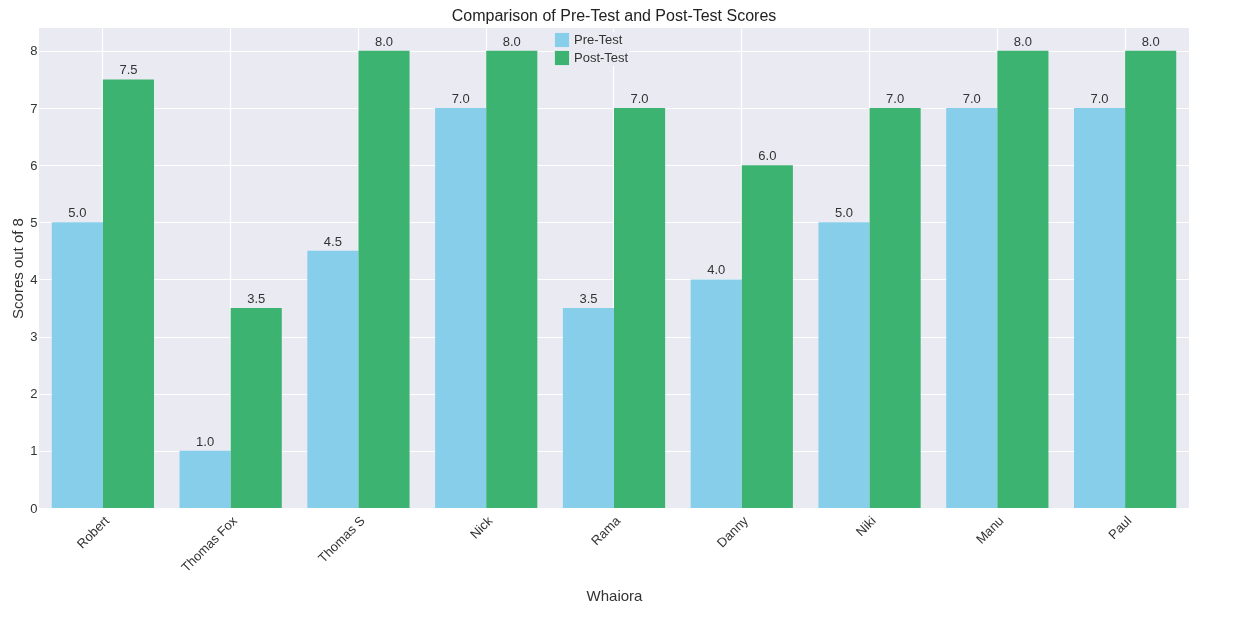  What do you see at coordinates (716, 270) in the screenshot?
I see `data-label: 4.0` at bounding box center [716, 270].